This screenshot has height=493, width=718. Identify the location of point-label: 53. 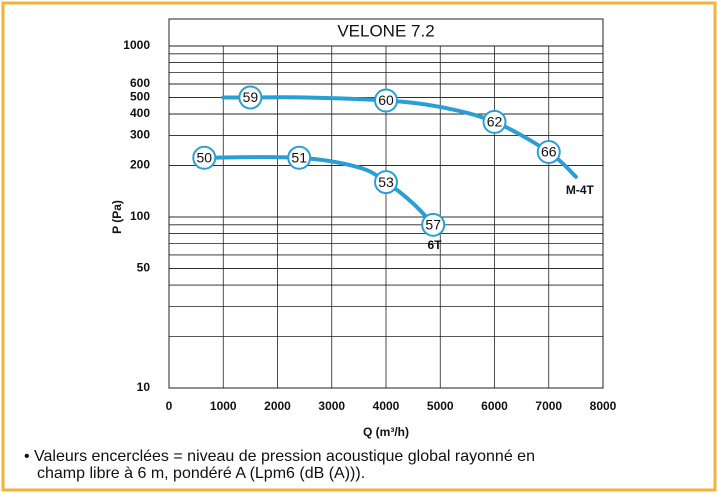
(386, 182).